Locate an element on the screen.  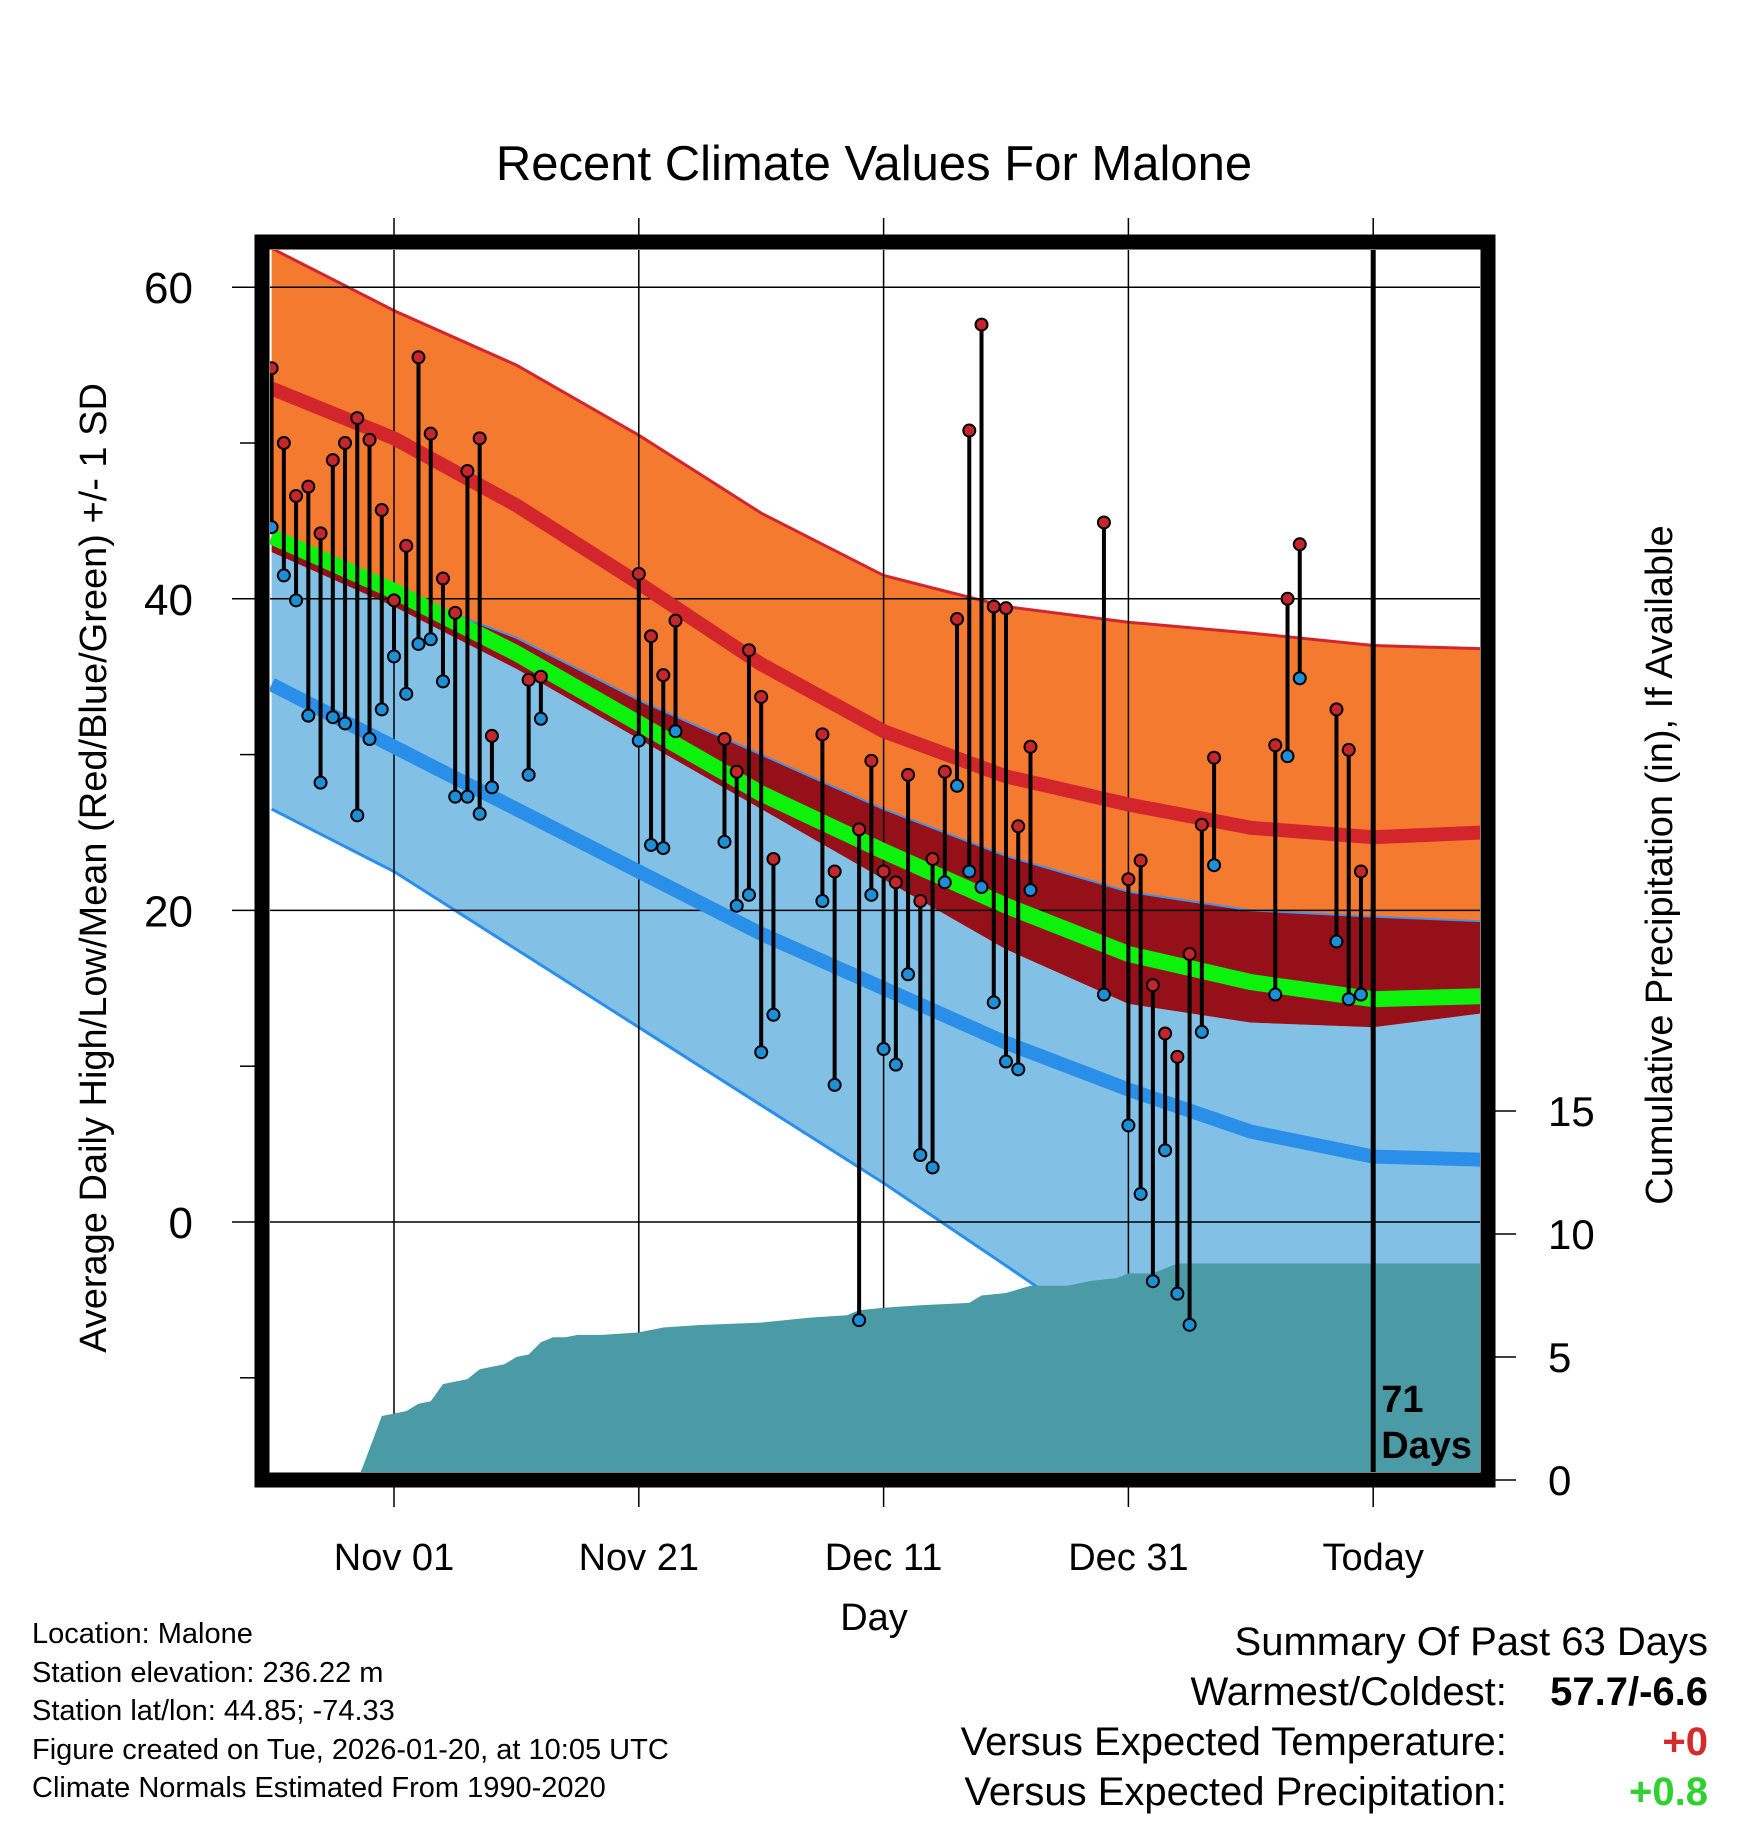
temp-value: +0 is located at coordinates (1685, 1742).